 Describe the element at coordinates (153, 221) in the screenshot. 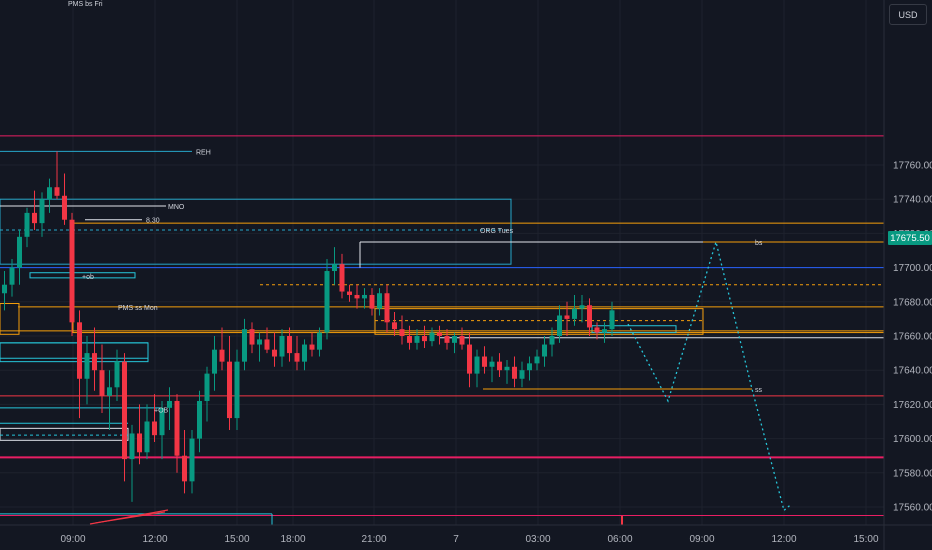

I see `level-label-830: 8.30` at that location.